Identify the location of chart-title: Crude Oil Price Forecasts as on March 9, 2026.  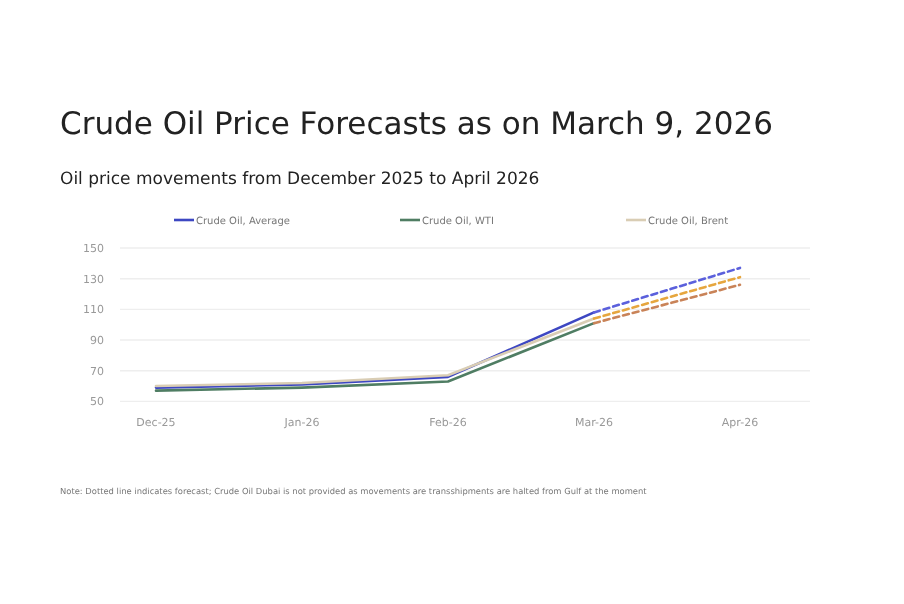
(416, 124).